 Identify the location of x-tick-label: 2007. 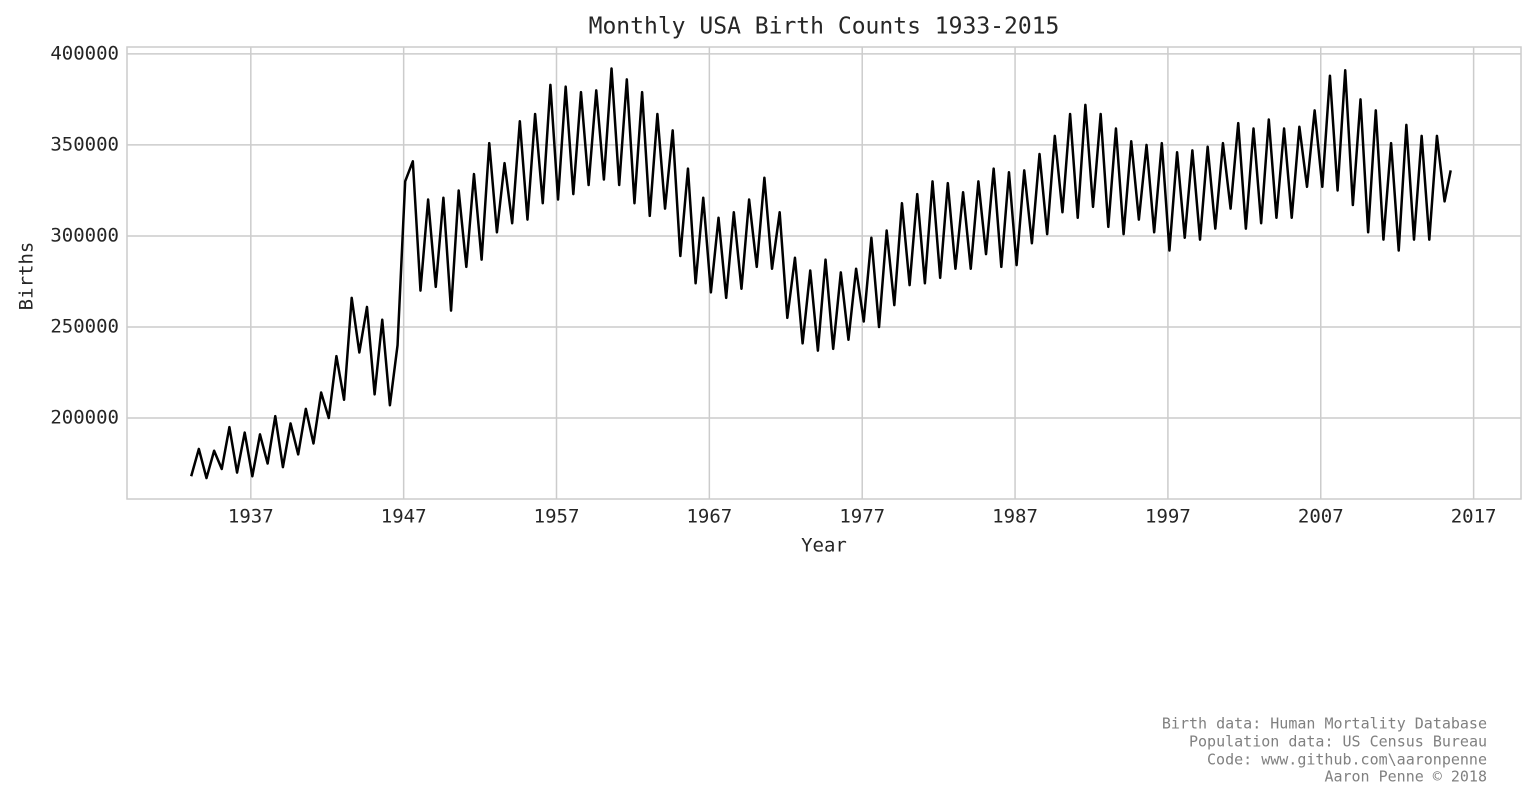
(1321, 517).